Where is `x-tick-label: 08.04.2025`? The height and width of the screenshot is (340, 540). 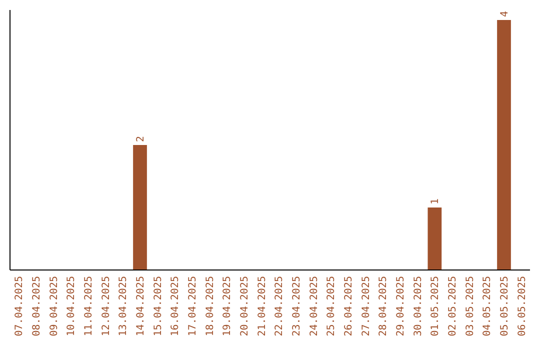
x-tick-label: 08.04.2025 is located at coordinates (37, 306).